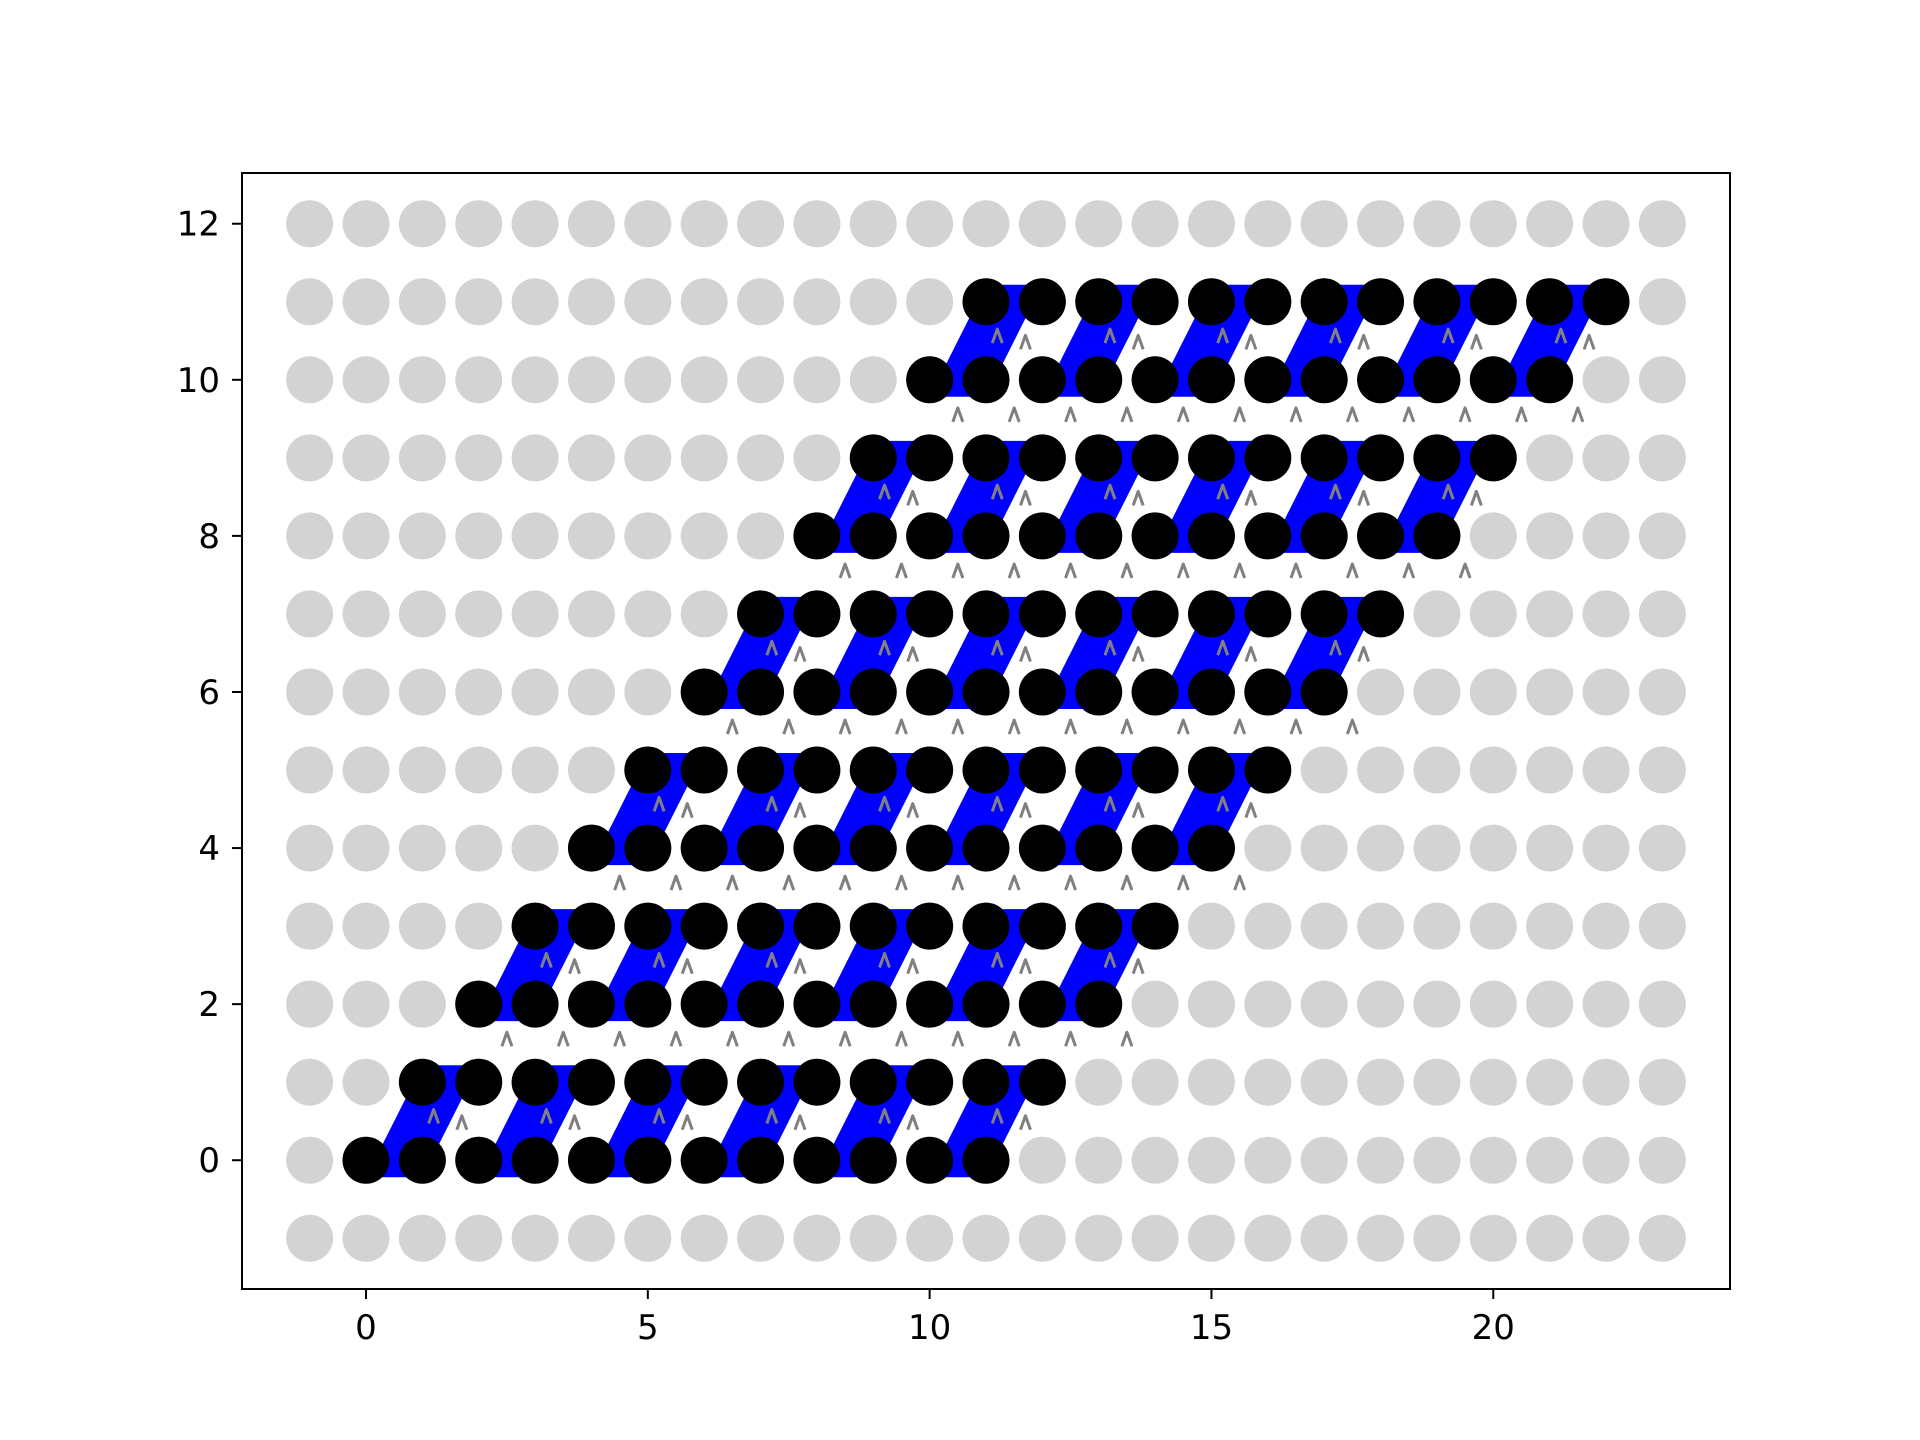  I want to click on y-axis: 0 2 4 6 8 10 12, so click(209, 693).